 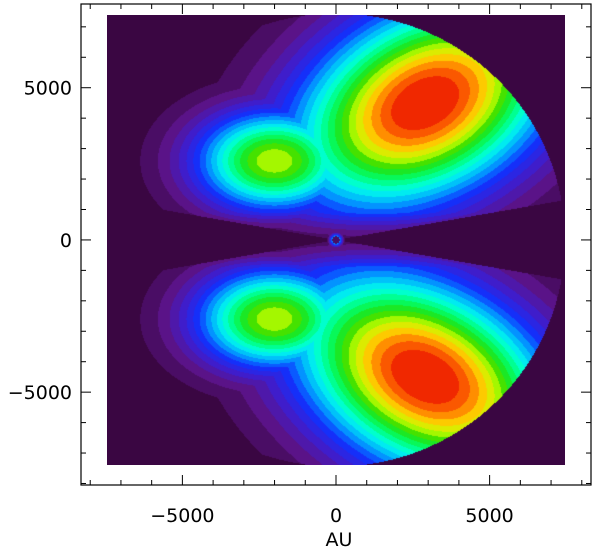 I want to click on x-tick-label: −5000, so click(x=182, y=516).